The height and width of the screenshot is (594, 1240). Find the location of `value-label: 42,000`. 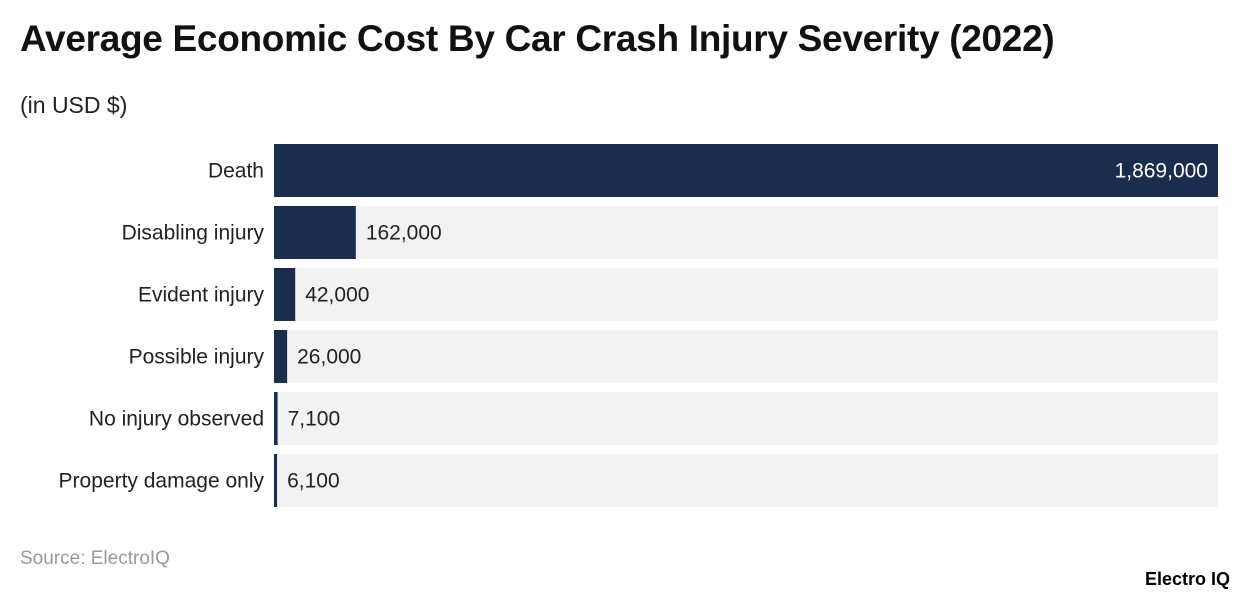

value-label: 42,000 is located at coordinates (337, 295).